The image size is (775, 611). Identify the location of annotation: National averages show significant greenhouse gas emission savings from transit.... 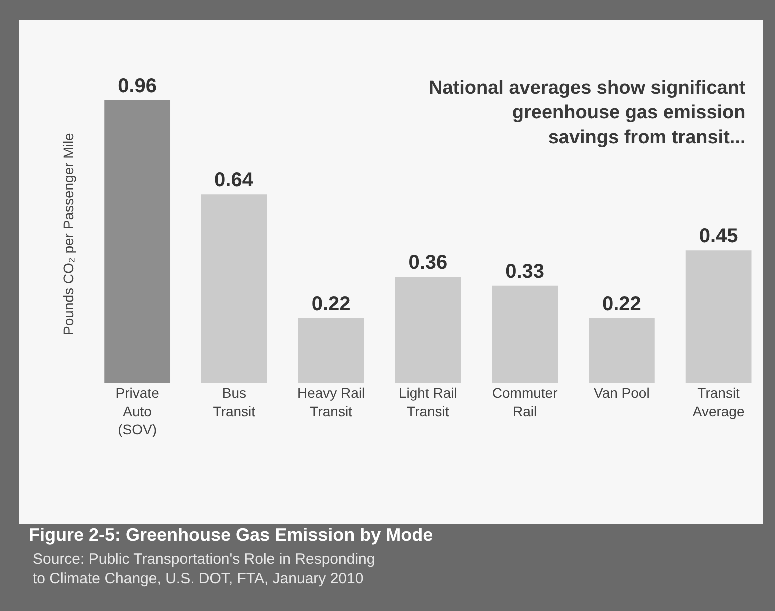
(587, 113).